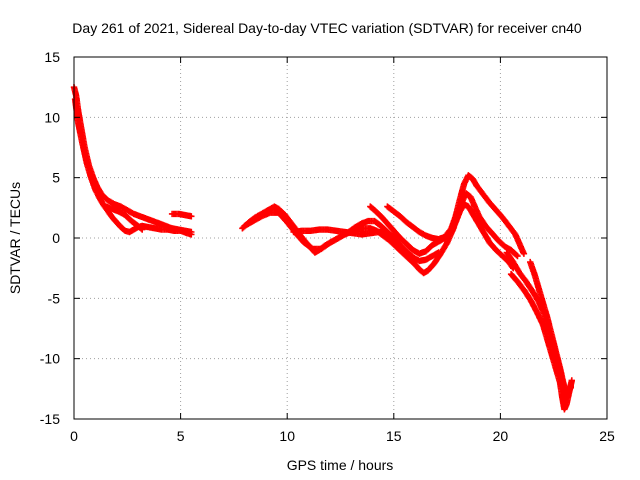 The width and height of the screenshot is (640, 480). I want to click on y-tick-label: 10, so click(52, 117).